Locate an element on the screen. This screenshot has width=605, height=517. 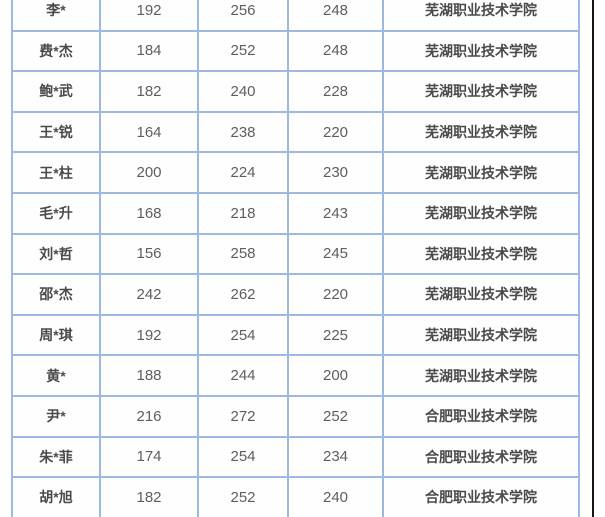
cell-score1: 188 is located at coordinates (149, 375).